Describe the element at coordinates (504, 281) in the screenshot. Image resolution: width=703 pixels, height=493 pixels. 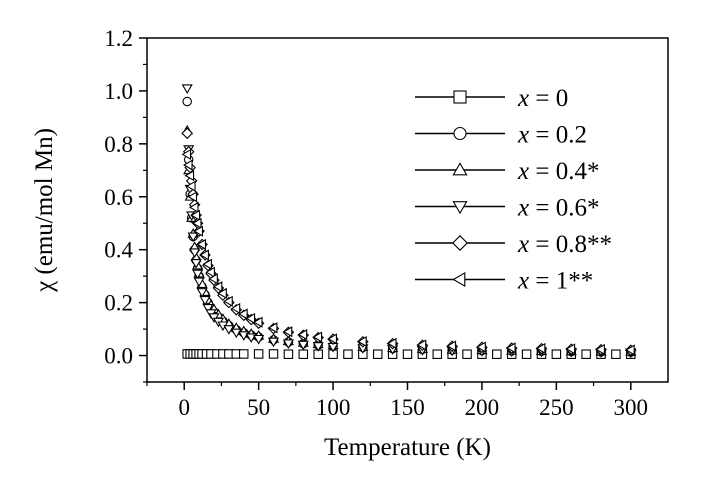
I see `legend-item: x = 1**` at that location.